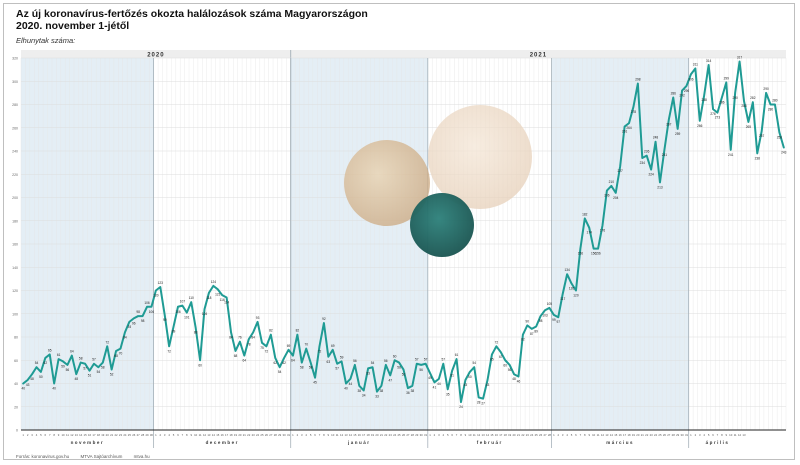 The height and width of the screenshot is (465, 800). Describe the element at coordinates (687, 91) in the screenshot. I see `data-label: 296` at that location.